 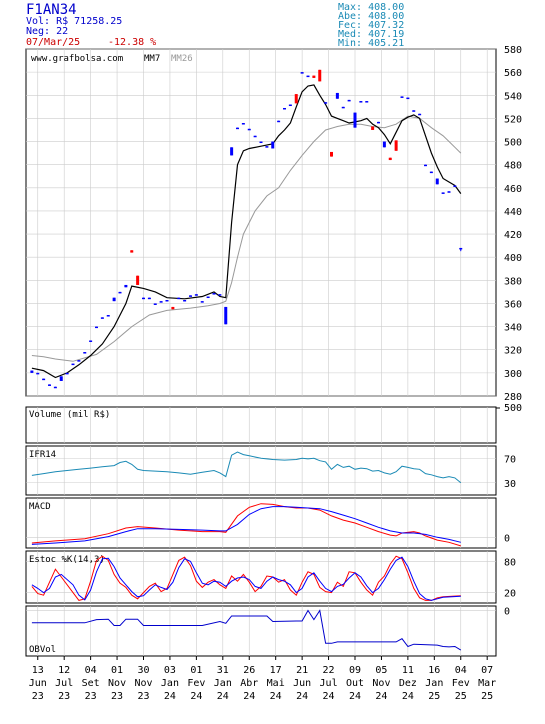 I want to click on y-tick-label: 0, so click(x=507, y=538).